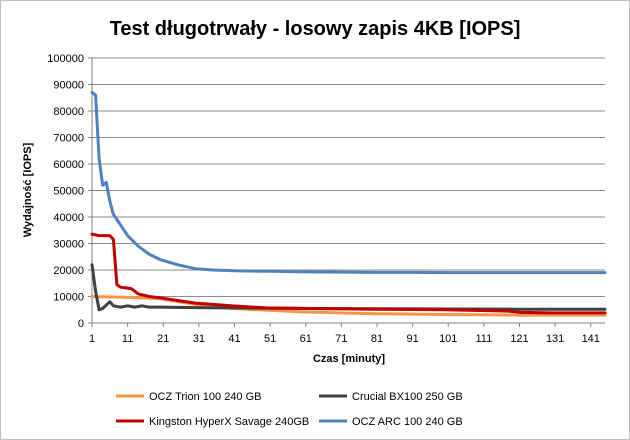 Image resolution: width=630 pixels, height=440 pixels. What do you see at coordinates (65, 59) in the screenshot?
I see `y-tick-label: 100000` at bounding box center [65, 59].